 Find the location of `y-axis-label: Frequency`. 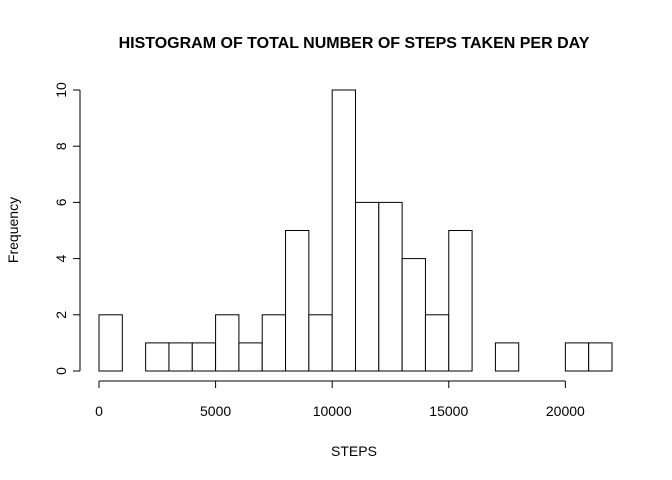

y-axis-label: Frequency is located at coordinates (13, 230).